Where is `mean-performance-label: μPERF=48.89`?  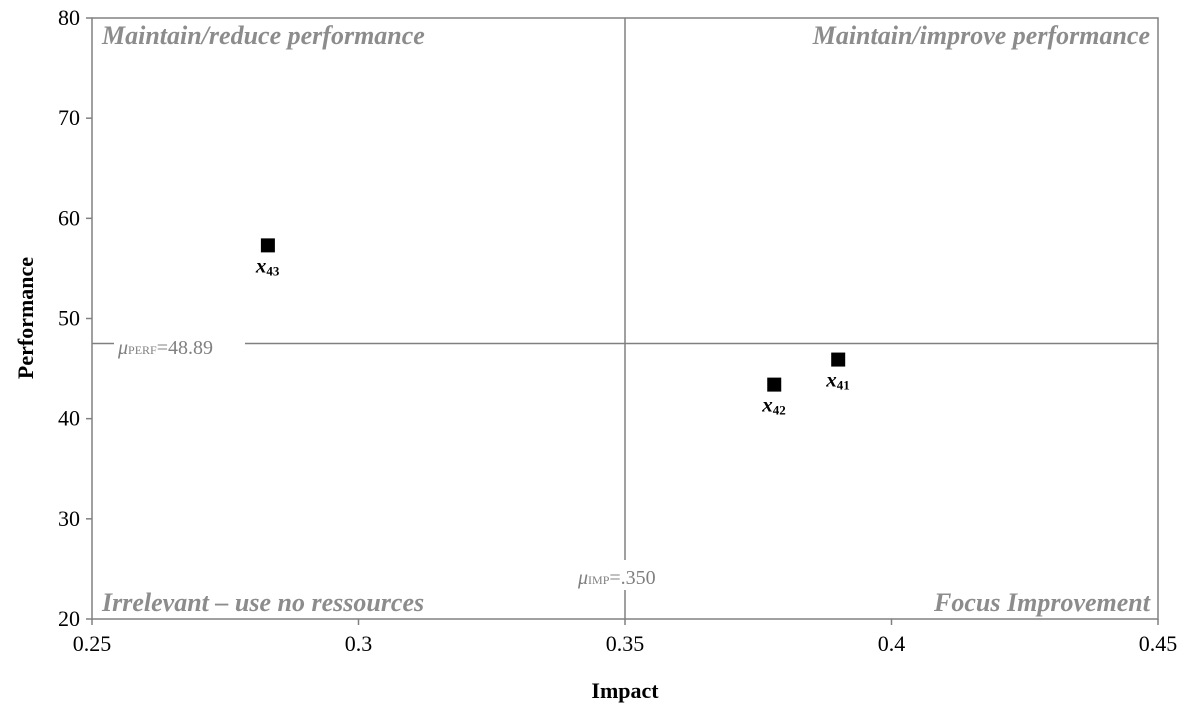 mean-performance-label: μPERF=48.89 is located at coordinates (165, 348).